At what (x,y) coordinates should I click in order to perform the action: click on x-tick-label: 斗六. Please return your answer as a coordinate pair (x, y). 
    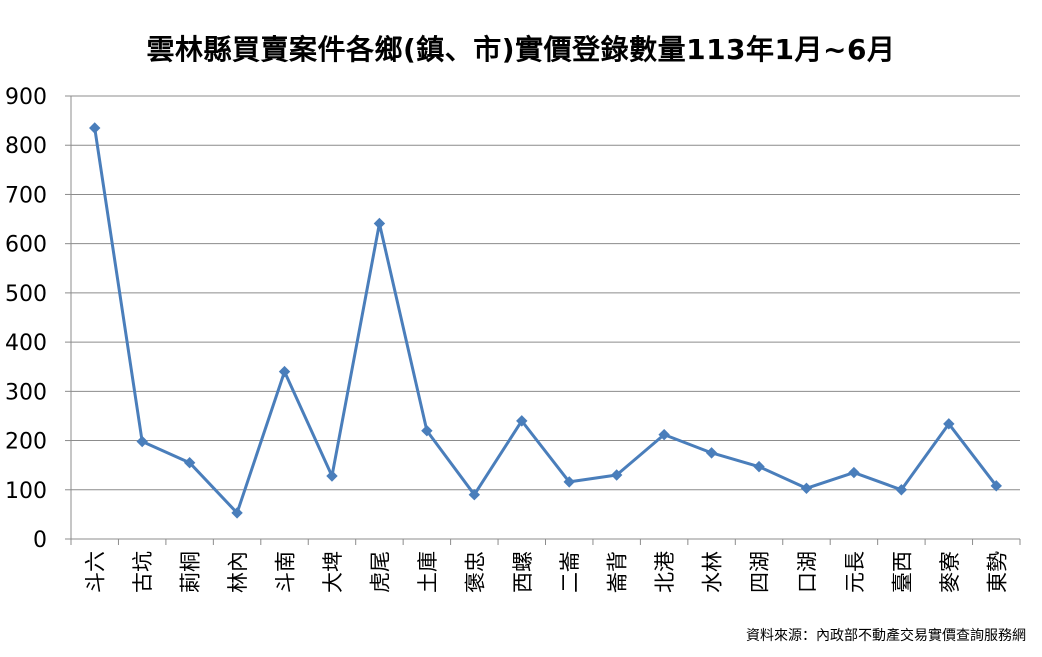
    Looking at the image, I should click on (96, 572).